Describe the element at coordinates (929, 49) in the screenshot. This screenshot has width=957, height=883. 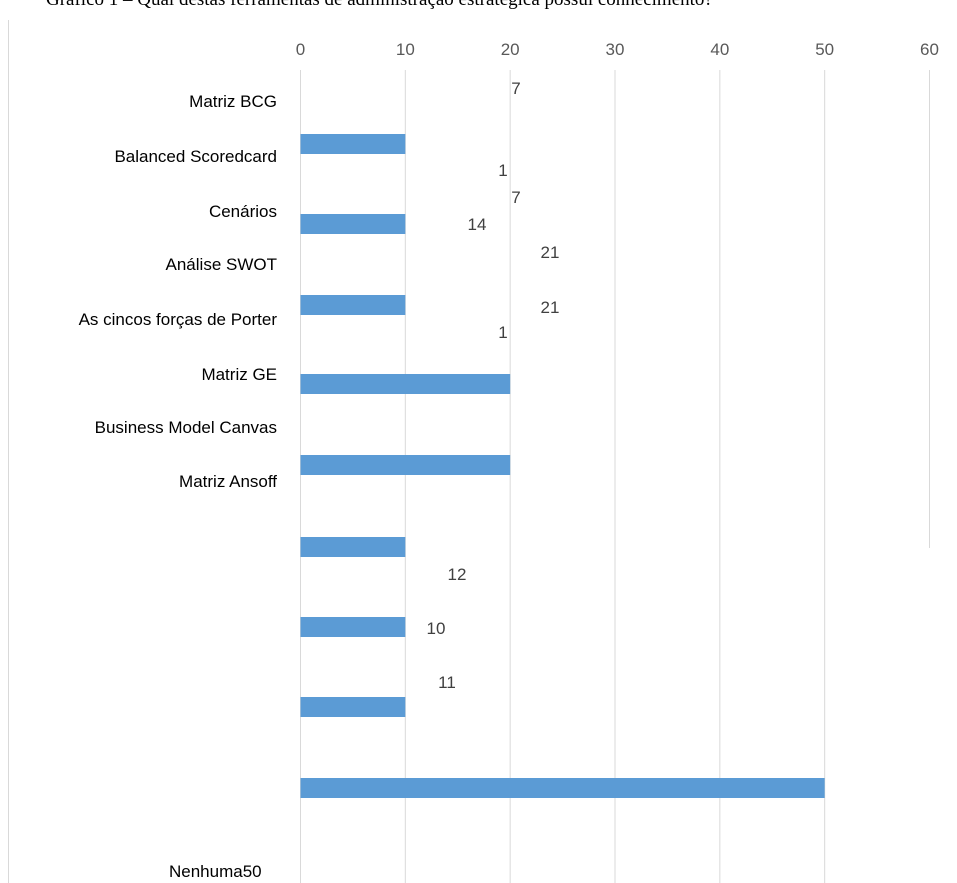
I see `x-tick-label: 60` at that location.